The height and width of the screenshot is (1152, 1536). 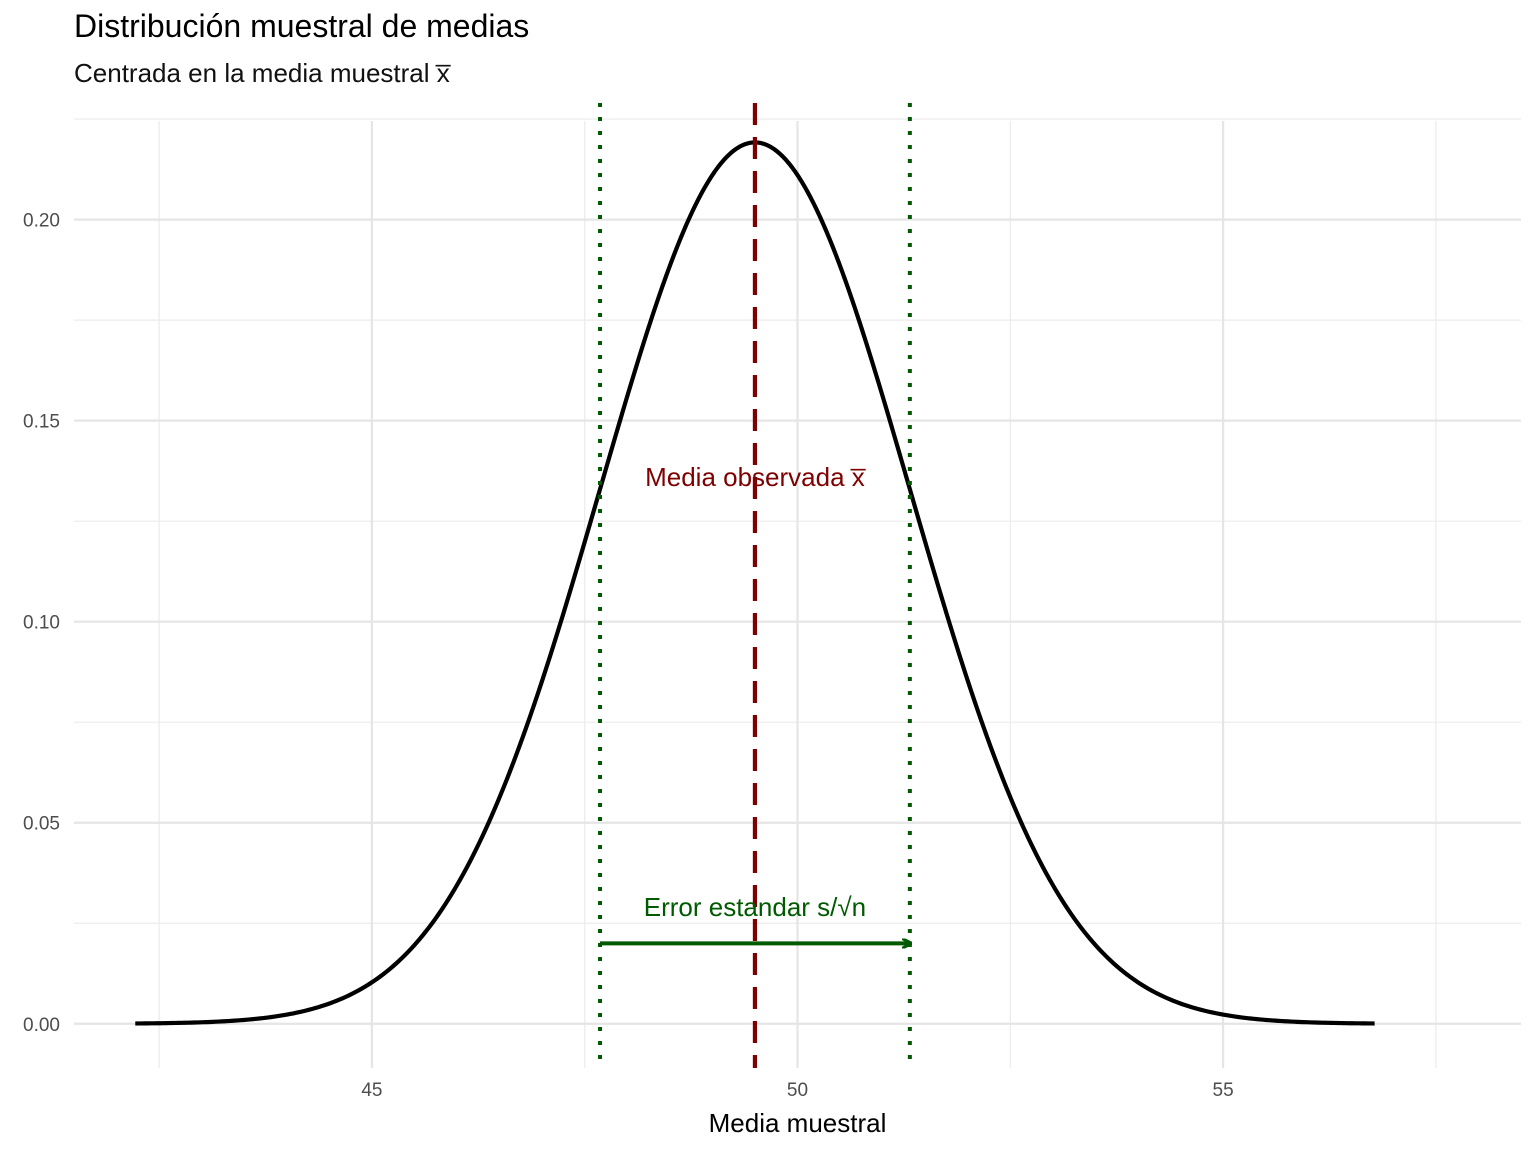 What do you see at coordinates (262, 73) in the screenshot?
I see `chart-subtitle: Centrada en la media muestral x̅` at bounding box center [262, 73].